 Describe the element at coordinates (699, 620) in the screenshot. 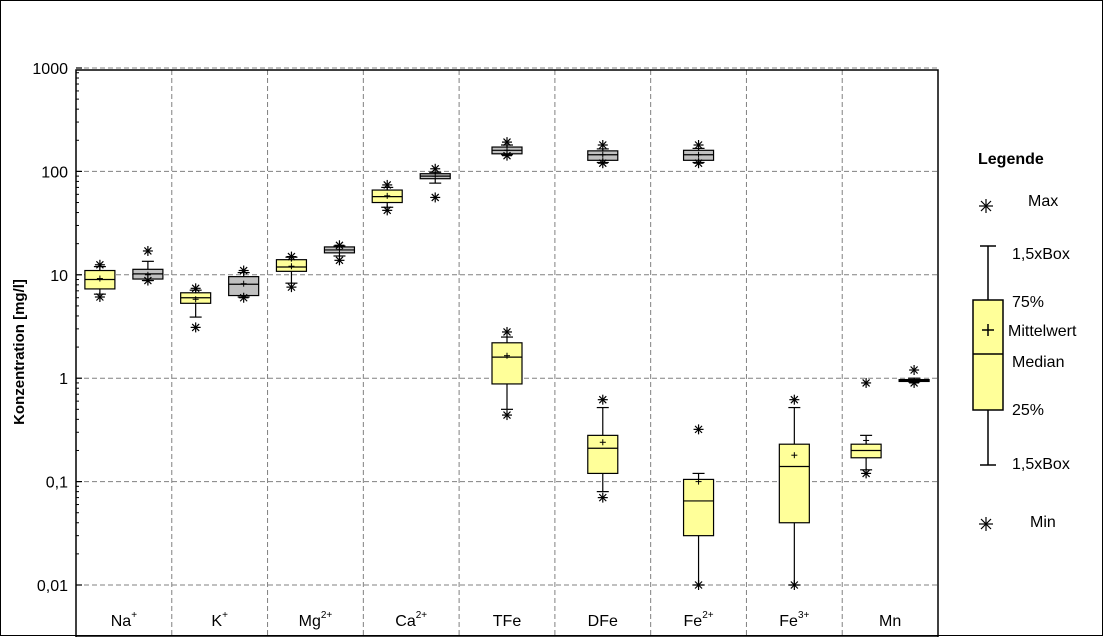

I see `x-tick-label: Fe2+` at that location.